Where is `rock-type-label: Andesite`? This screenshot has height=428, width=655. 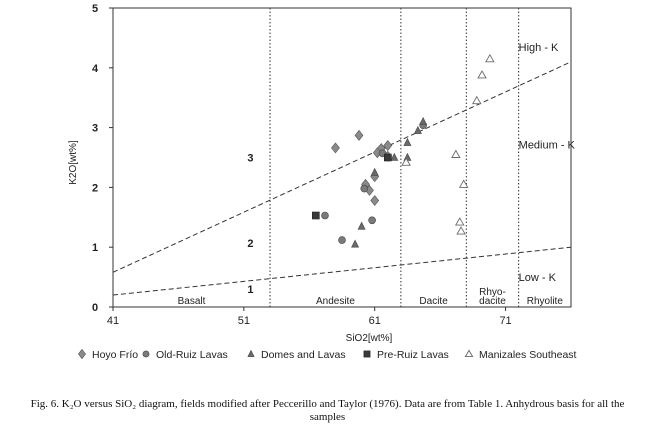
rock-type-label: Andesite is located at coordinates (335, 301).